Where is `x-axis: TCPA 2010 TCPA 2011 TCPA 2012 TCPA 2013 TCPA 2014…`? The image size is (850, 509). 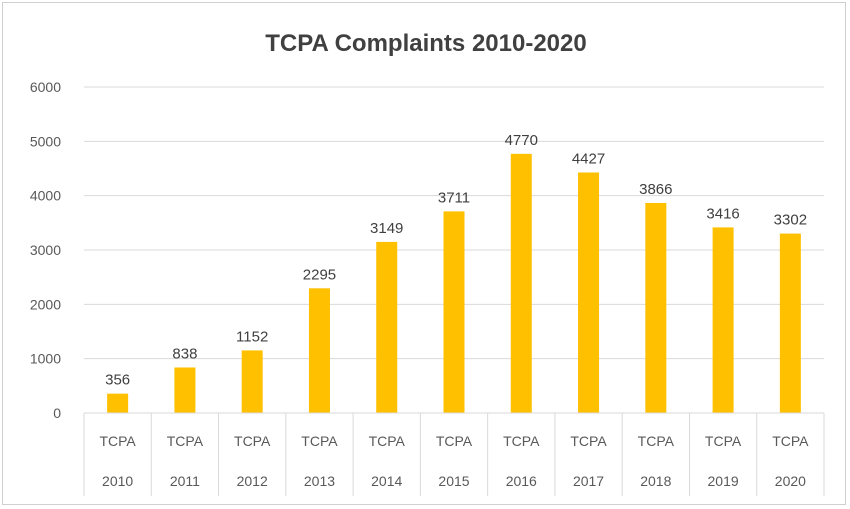 x-axis: TCPA 2010 TCPA 2011 TCPA 2012 TCPA 2013 TCPA 2014… is located at coordinates (454, 454).